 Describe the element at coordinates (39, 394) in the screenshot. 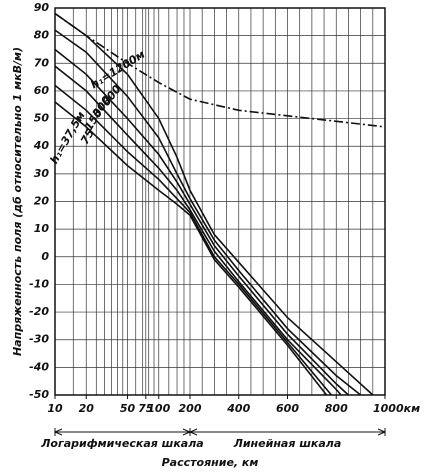

I see `y-tick-label: -50` at that location.